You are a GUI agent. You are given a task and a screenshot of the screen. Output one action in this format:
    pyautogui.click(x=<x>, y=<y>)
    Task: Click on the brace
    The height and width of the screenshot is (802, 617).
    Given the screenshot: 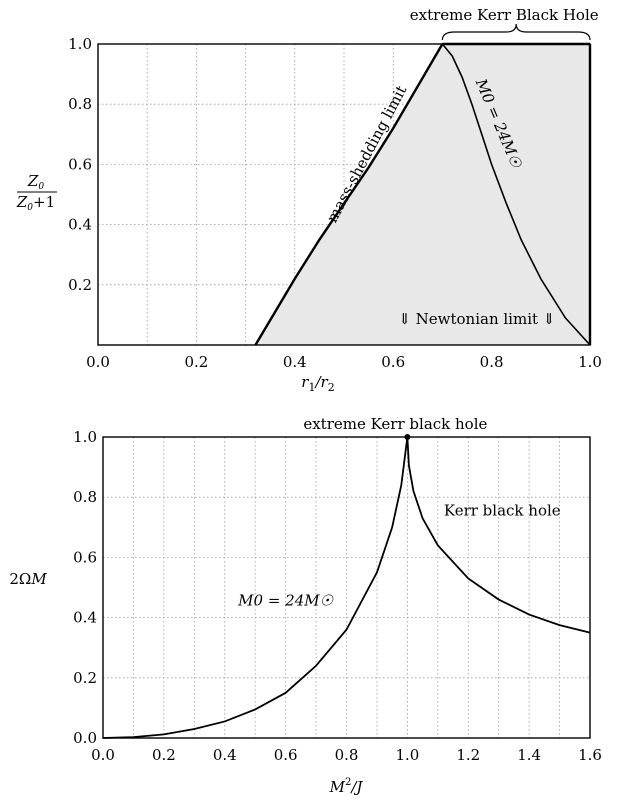 What is the action you would take?
    pyautogui.click(x=516, y=32)
    